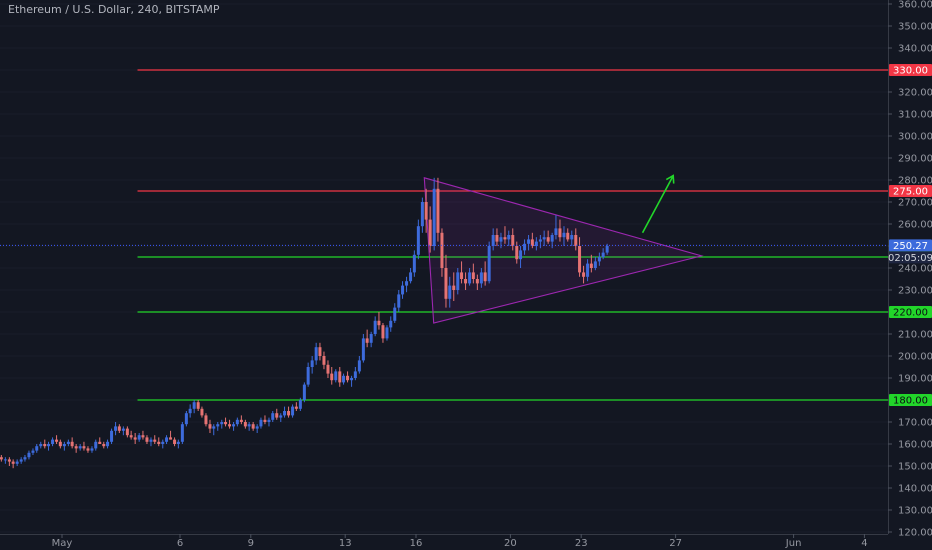 The image size is (932, 550). I want to click on price-tick-label: 350.00, so click(915, 27).